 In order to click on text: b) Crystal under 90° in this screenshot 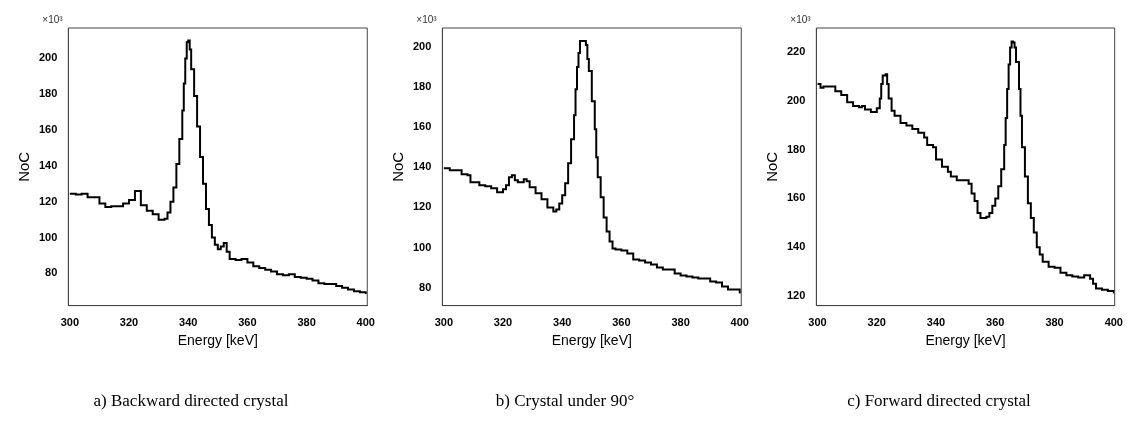, I will do `click(565, 401)`.